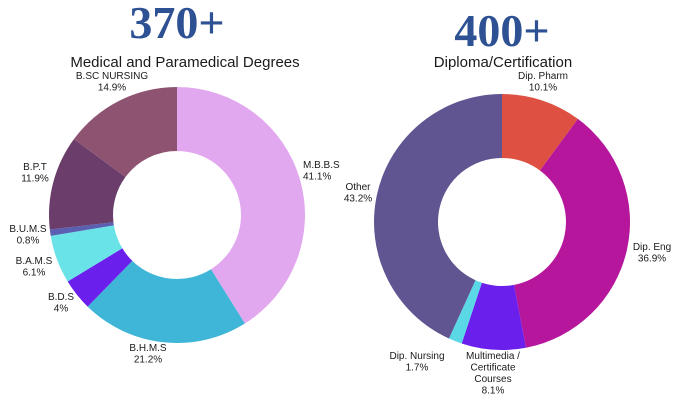 This screenshot has width=691, height=406. I want to click on label-b-sc-nursing: B.SC NURSING 14.9%, so click(112, 82).